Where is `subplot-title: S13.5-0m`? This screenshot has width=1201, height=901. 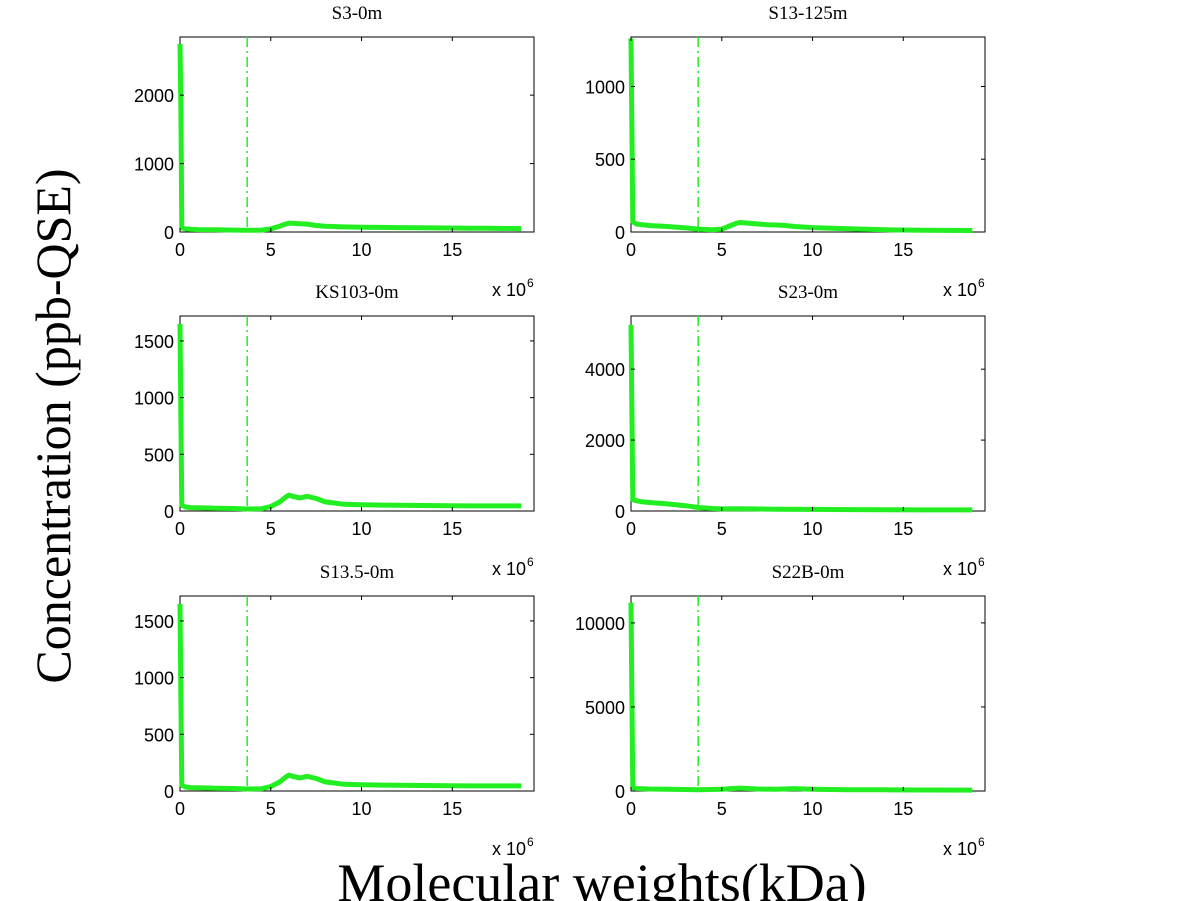 subplot-title: S13.5-0m is located at coordinates (357, 572).